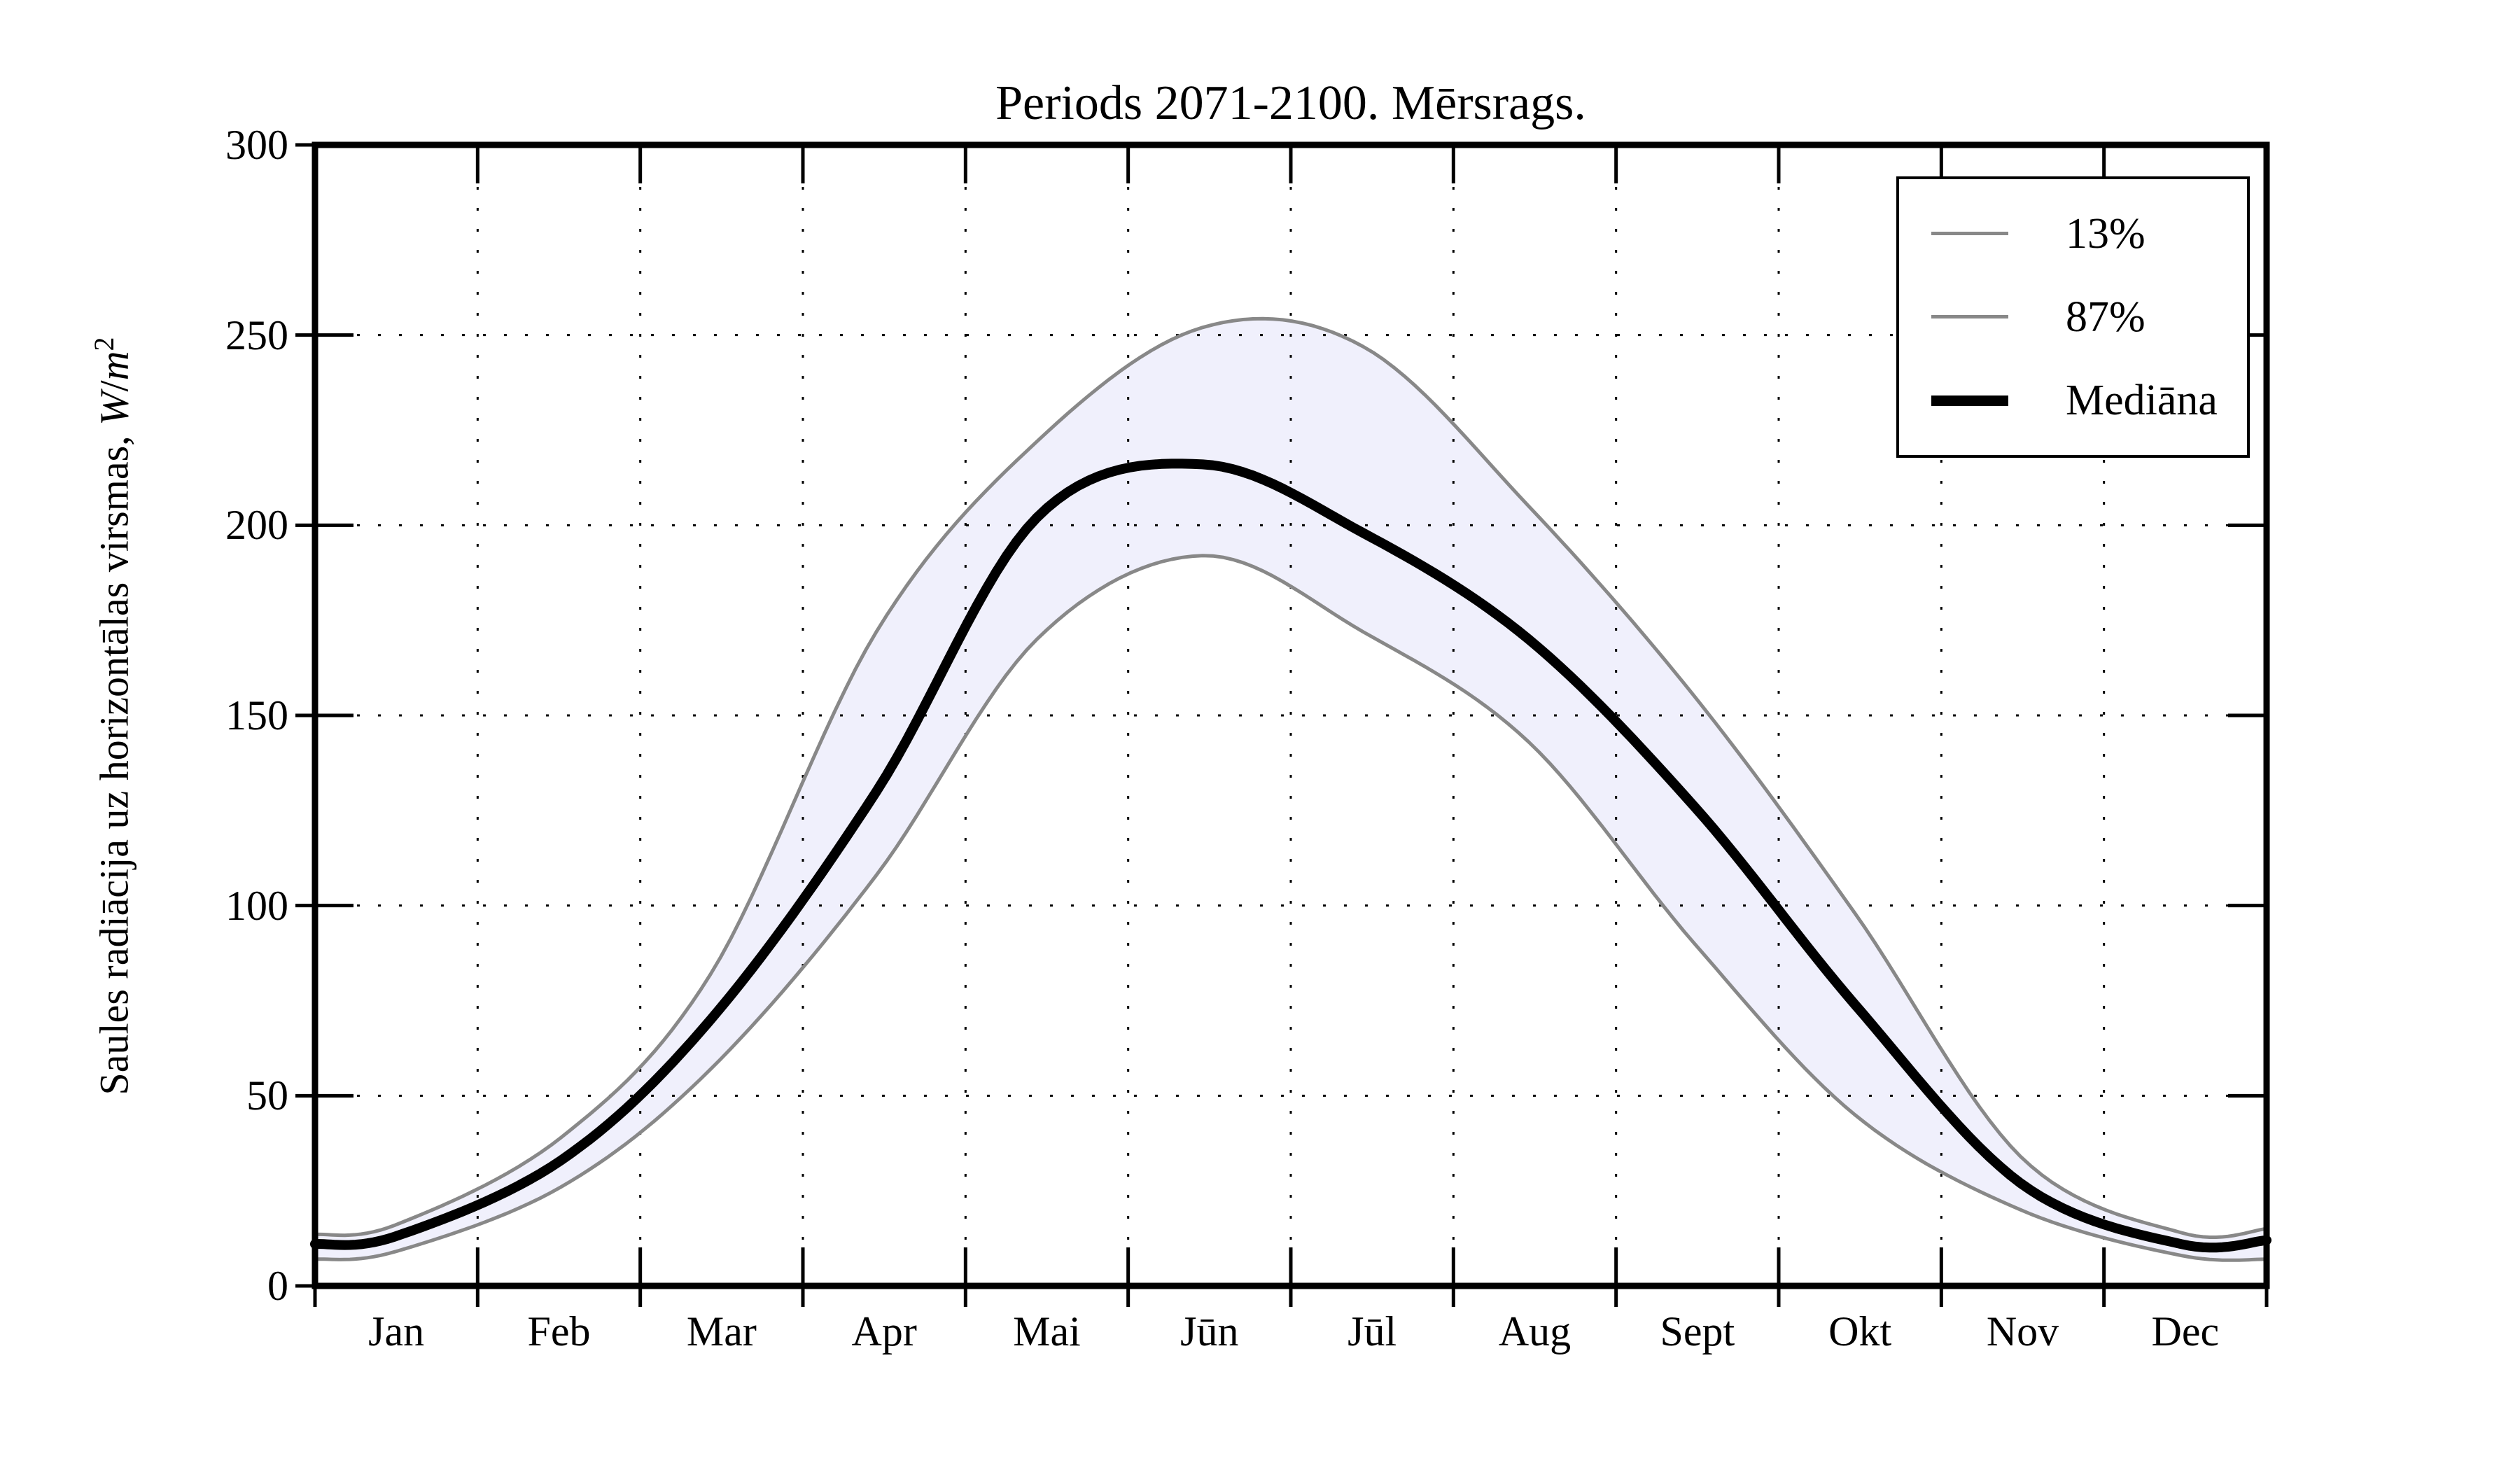  Describe the element at coordinates (1697, 1331) in the screenshot. I see `x-tick-label-sept: Sept` at that location.